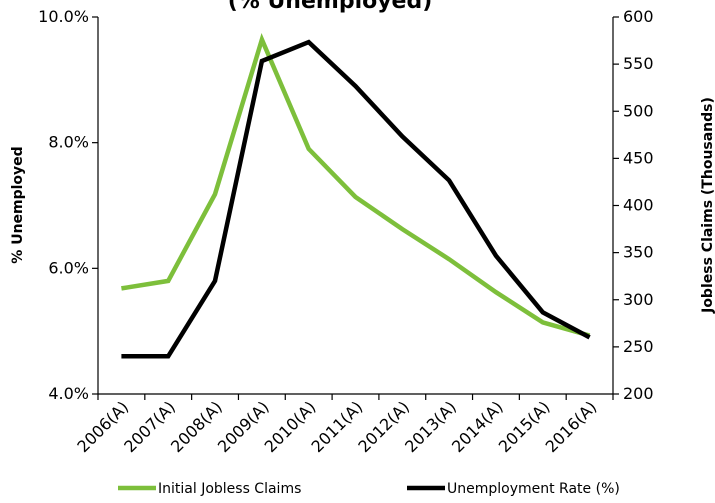 The height and width of the screenshot is (503, 715). Describe the element at coordinates (337, 426) in the screenshot. I see `x-tick-label: 2011(A)` at that location.